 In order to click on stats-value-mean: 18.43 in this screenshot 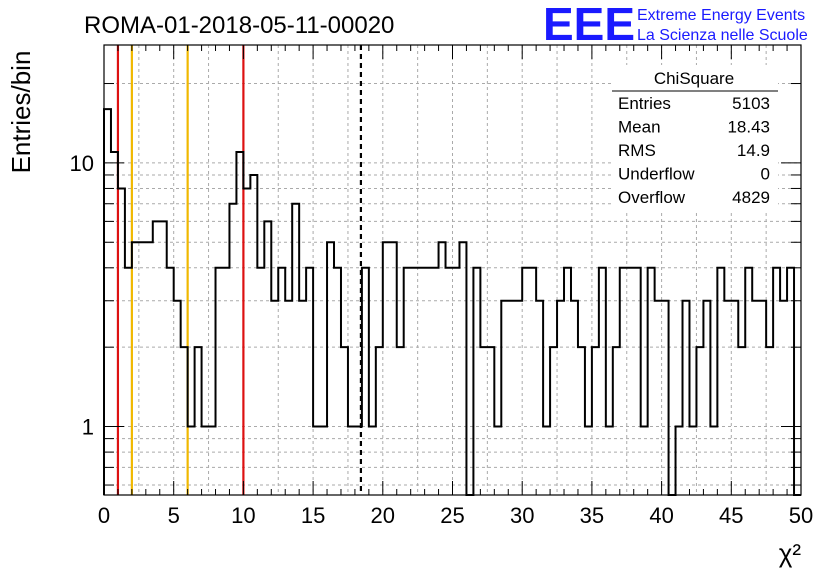, I will do `click(748, 127)`.